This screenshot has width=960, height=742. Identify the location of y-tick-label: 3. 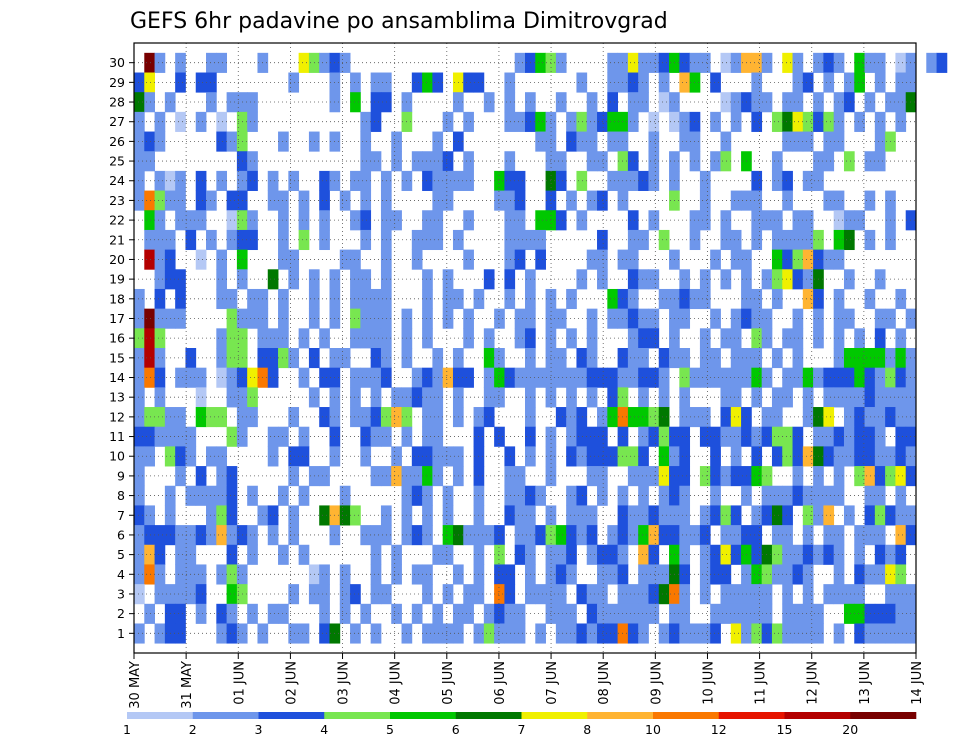
(121, 593).